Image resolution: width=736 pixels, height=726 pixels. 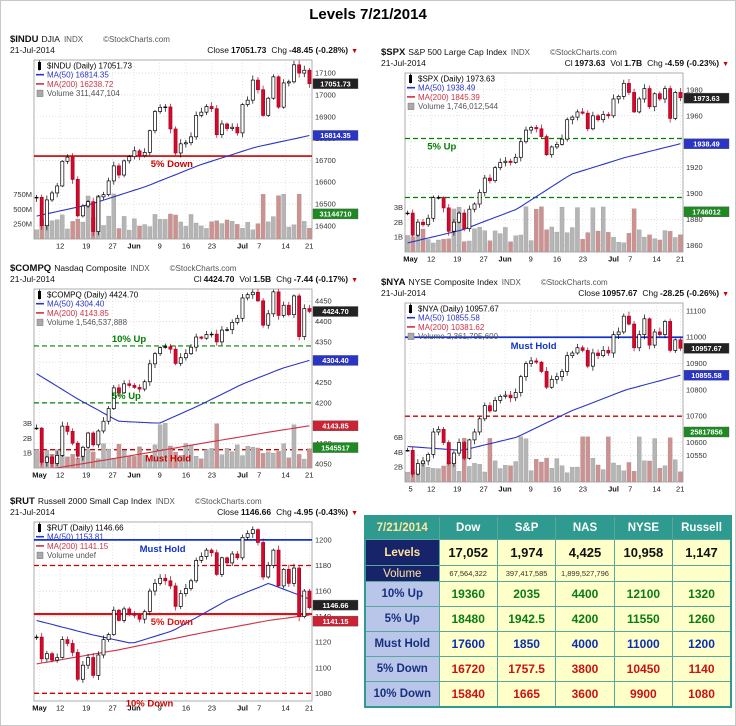 What do you see at coordinates (150, 703) in the screenshot?
I see `svg-text: 10% Down` at bounding box center [150, 703].